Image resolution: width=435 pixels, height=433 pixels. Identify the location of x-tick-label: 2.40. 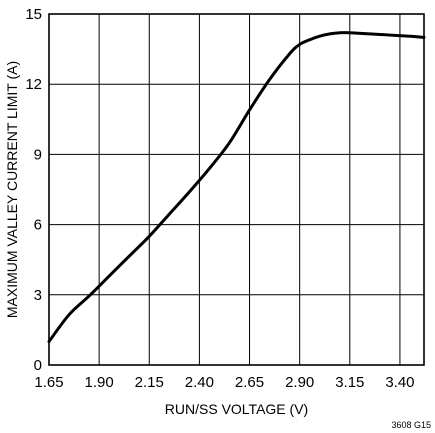
(199, 382).